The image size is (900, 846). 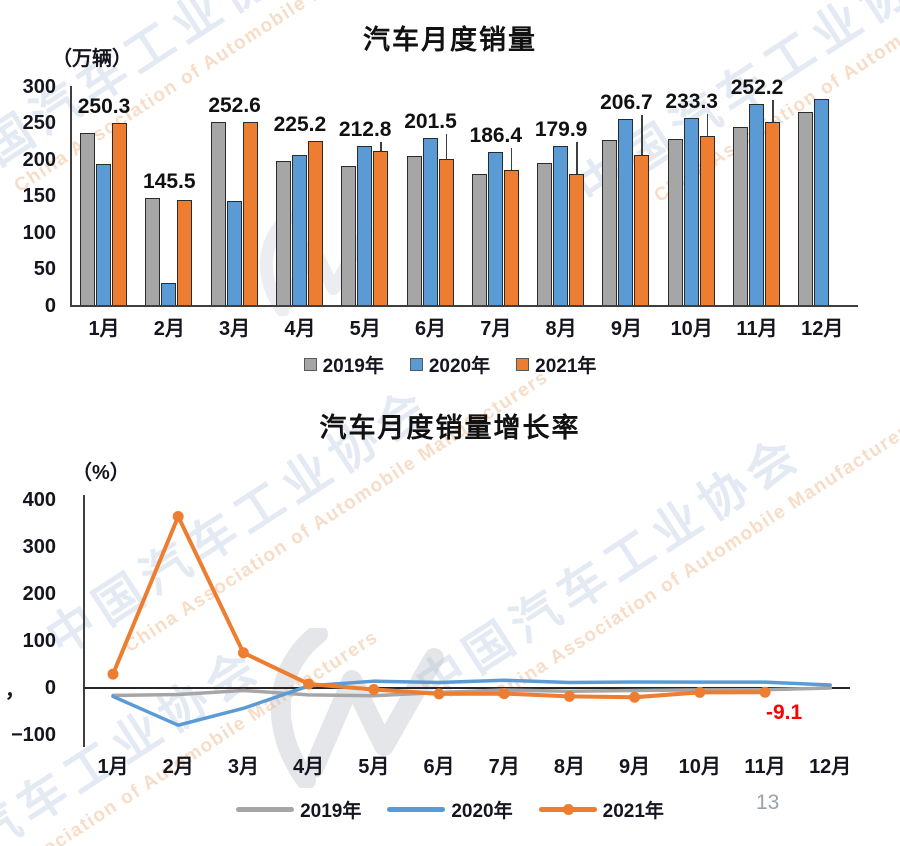 What do you see at coordinates (806, 208) in the screenshot?
I see `bar-2019年-12月` at bounding box center [806, 208].